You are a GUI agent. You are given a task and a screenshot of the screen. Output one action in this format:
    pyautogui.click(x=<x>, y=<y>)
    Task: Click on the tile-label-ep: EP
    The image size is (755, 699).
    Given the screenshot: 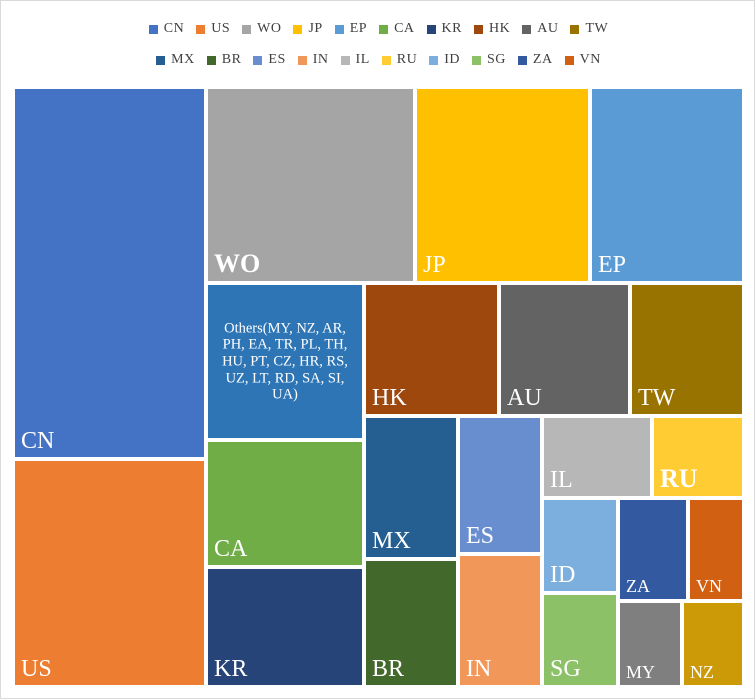 What is the action you would take?
    pyautogui.click(x=612, y=265)
    